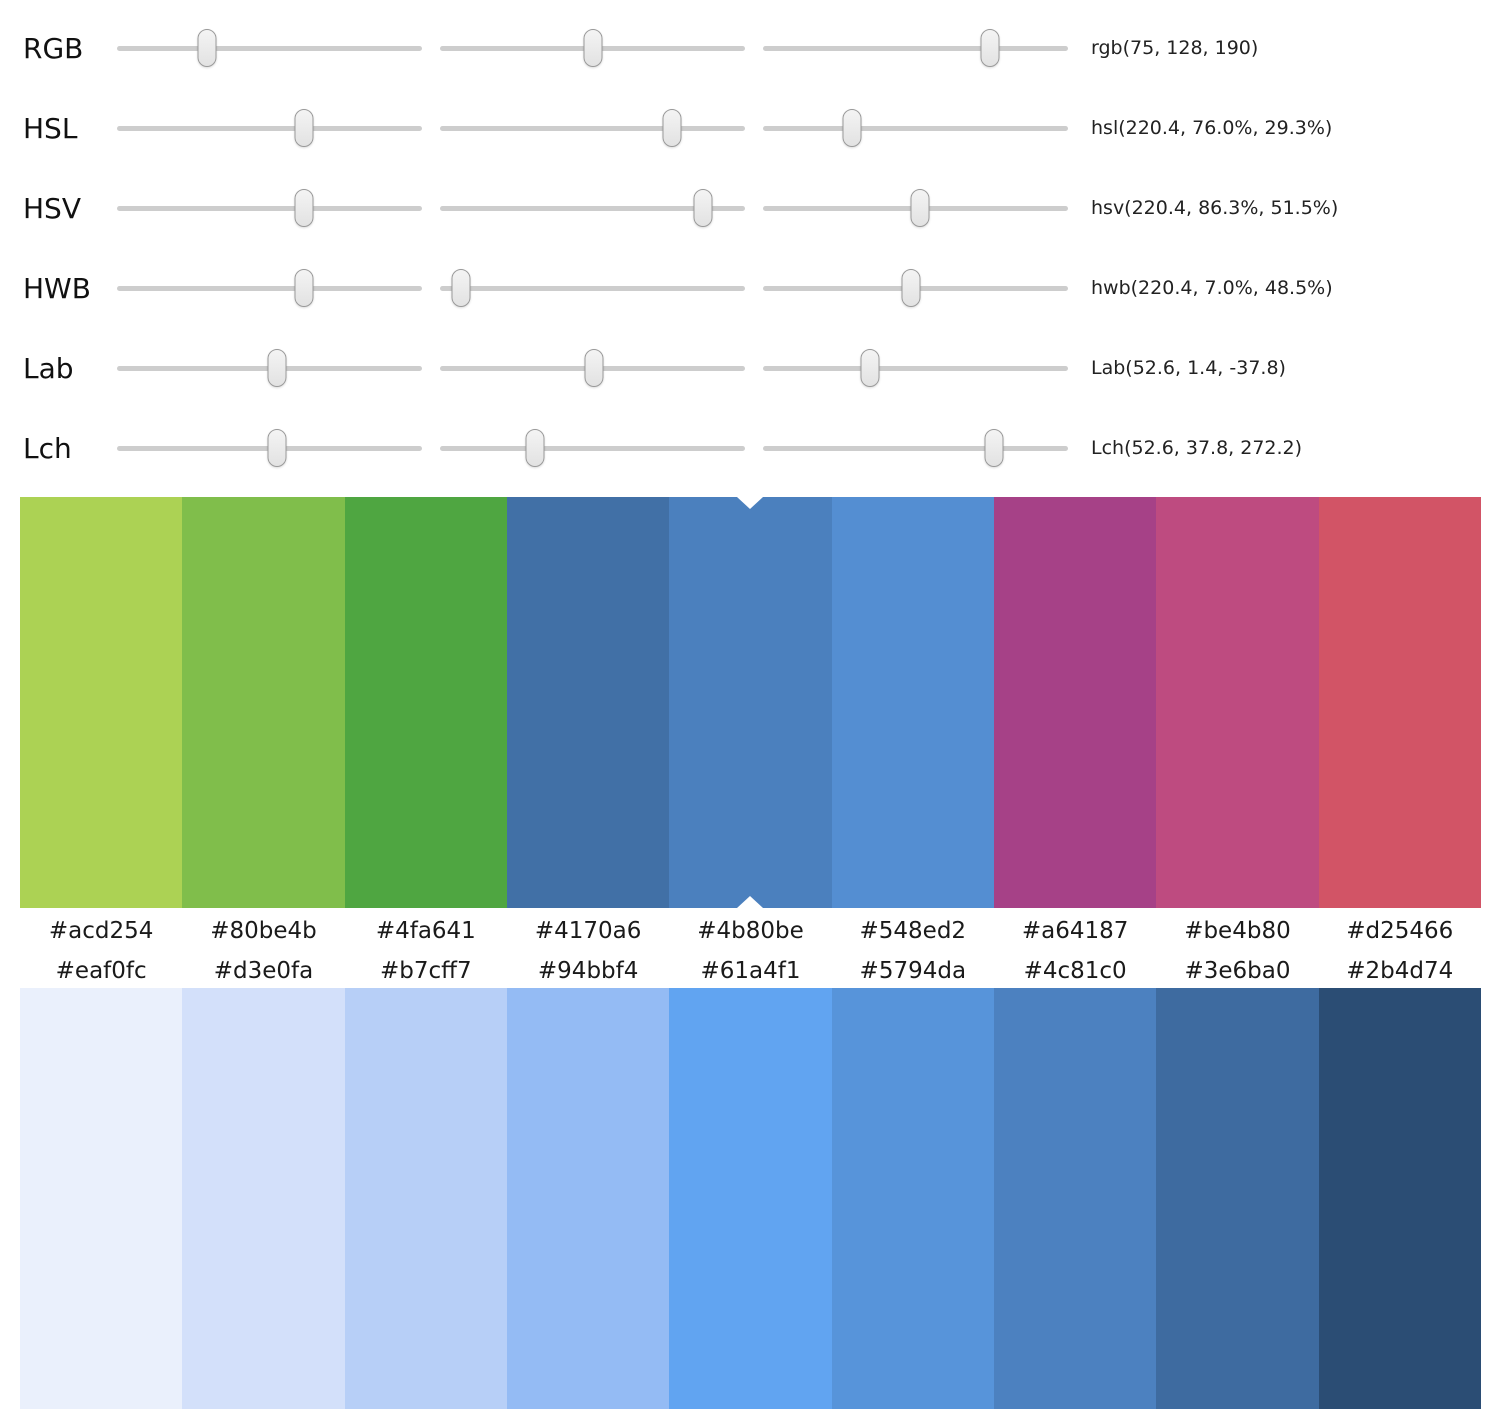  What do you see at coordinates (750, 448) in the screenshot?
I see `slider-row-lch: Lch Lch(52.6, 37.8, 272.2)` at bounding box center [750, 448].